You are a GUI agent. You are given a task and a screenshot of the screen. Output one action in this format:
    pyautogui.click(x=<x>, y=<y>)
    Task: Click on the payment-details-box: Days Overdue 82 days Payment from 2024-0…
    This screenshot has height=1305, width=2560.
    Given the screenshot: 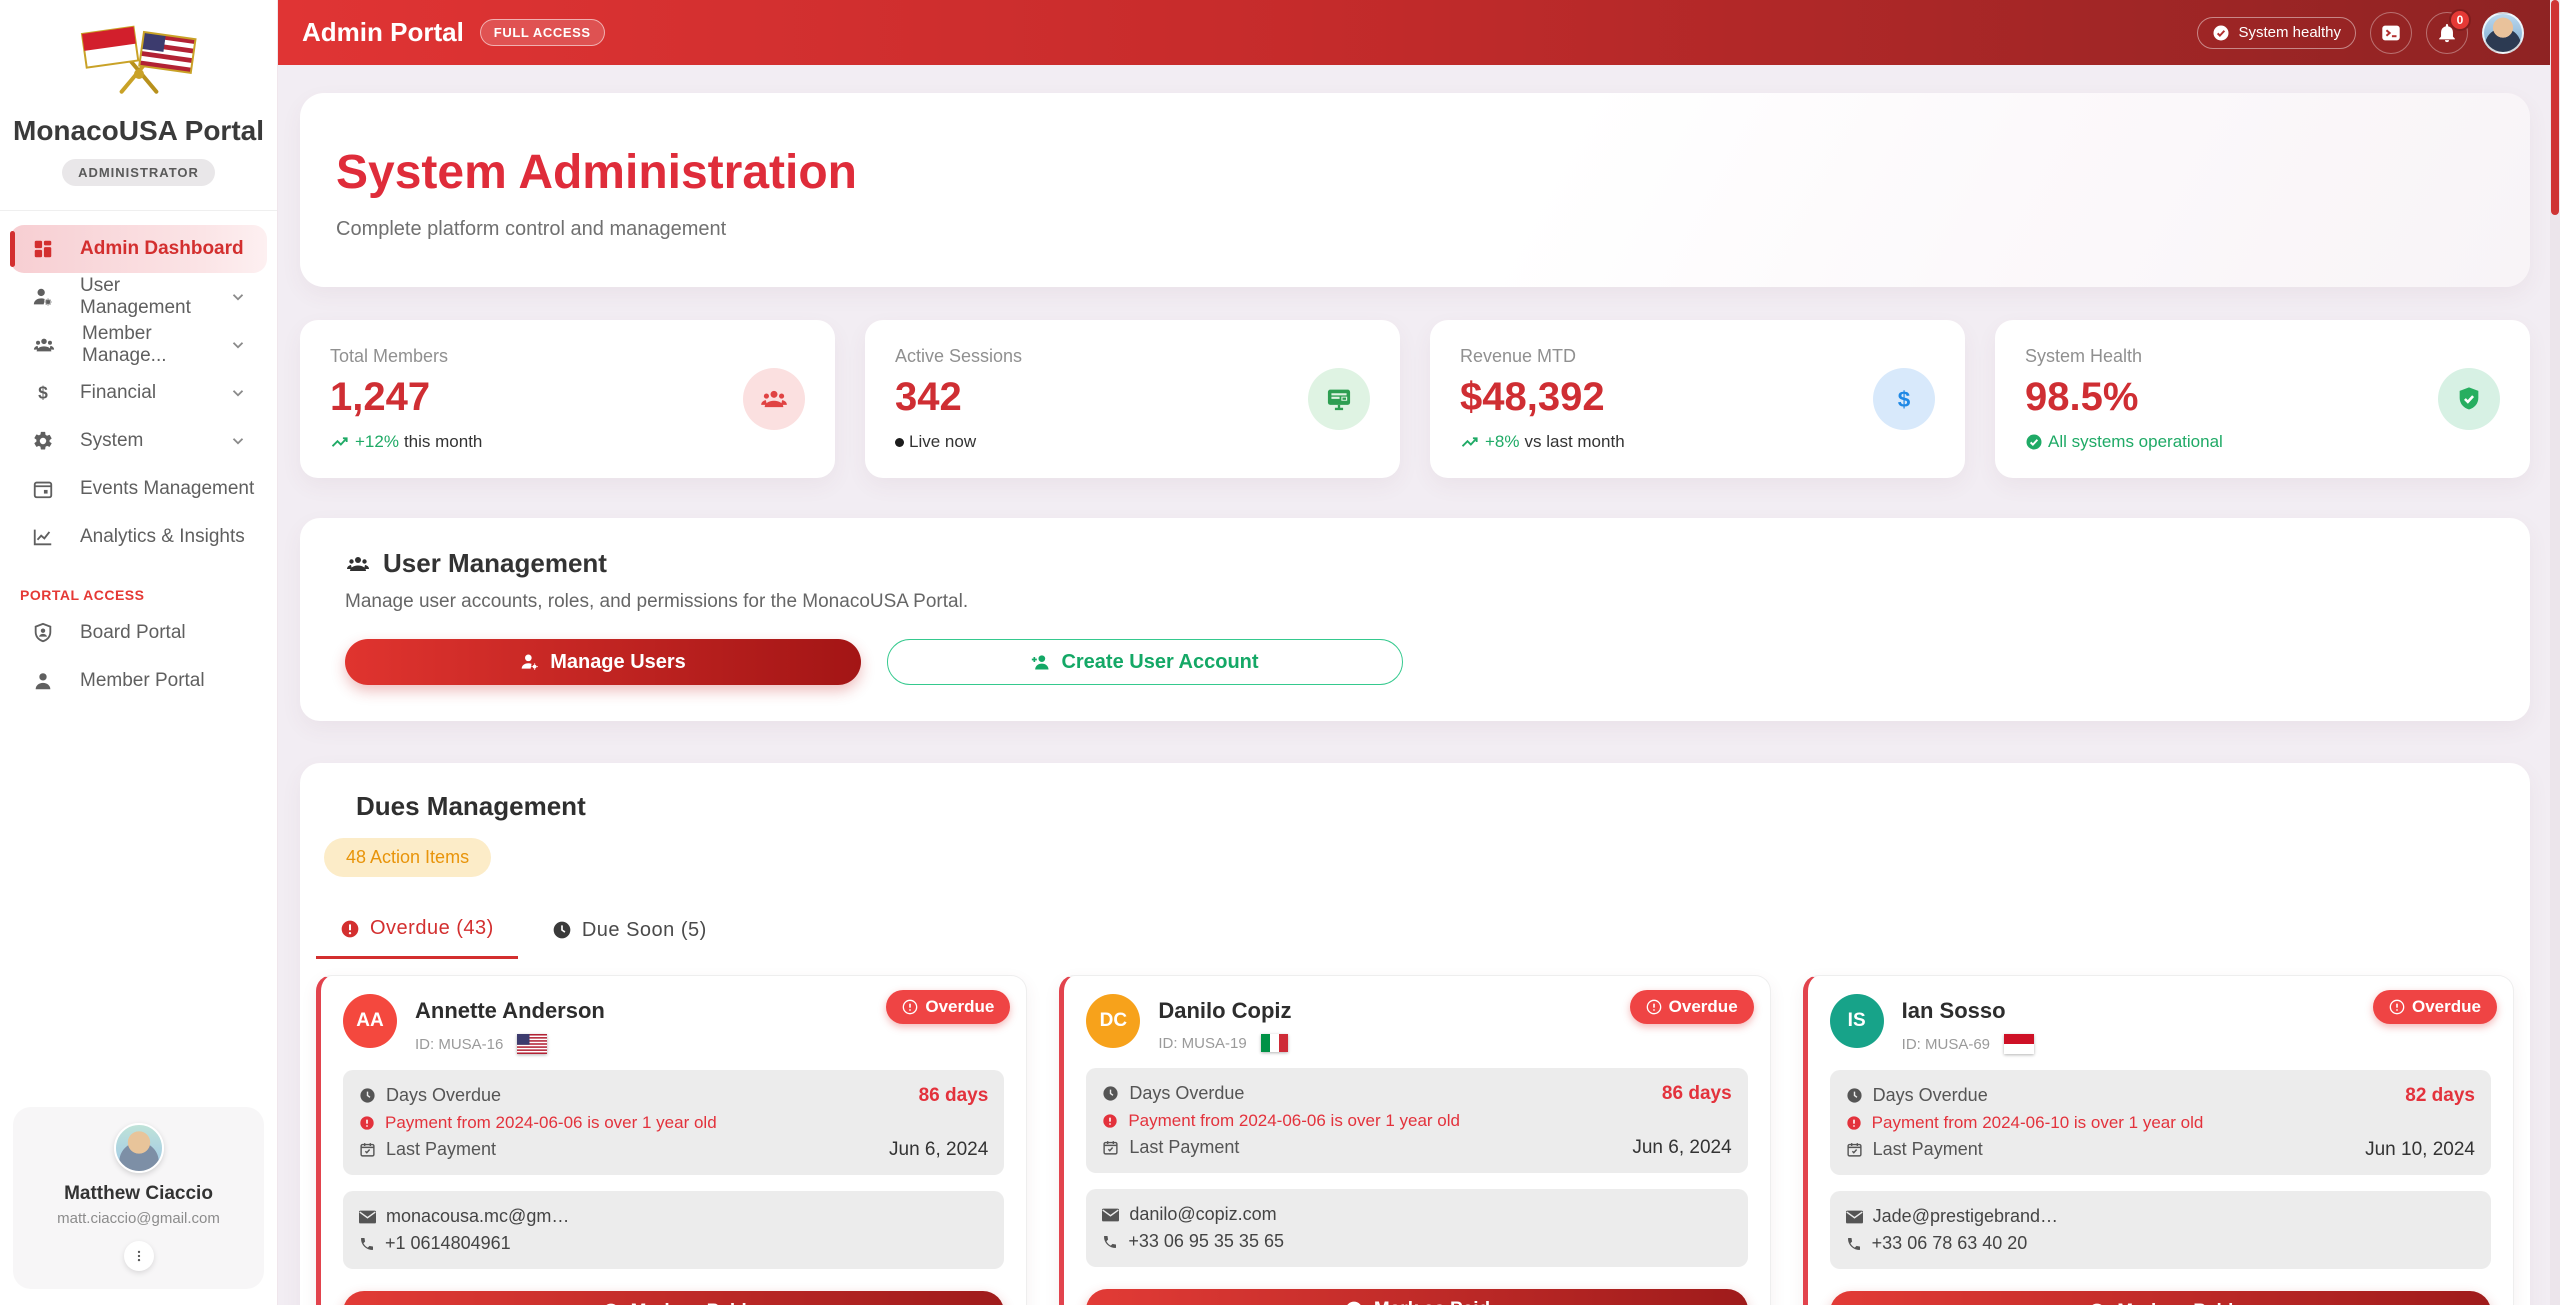 What is the action you would take?
    pyautogui.click(x=2160, y=1122)
    